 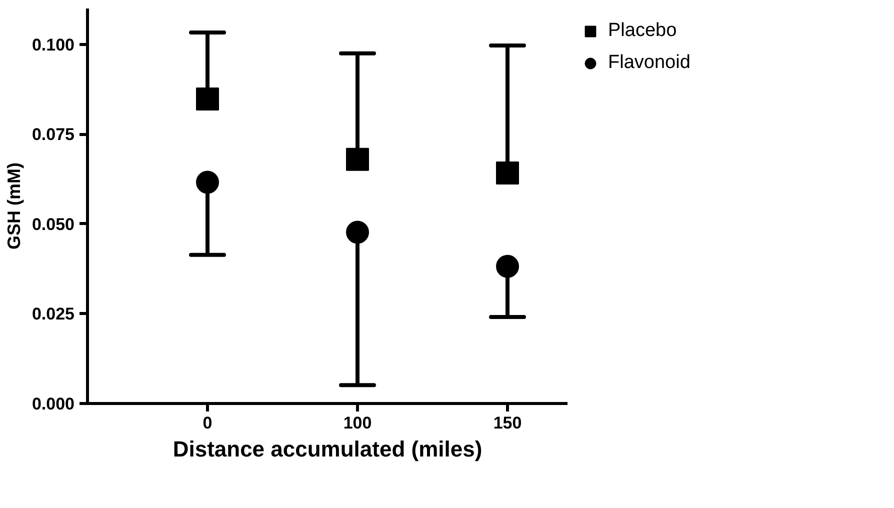 I want to click on y-axis-title: GSH (mM), so click(x=14, y=206).